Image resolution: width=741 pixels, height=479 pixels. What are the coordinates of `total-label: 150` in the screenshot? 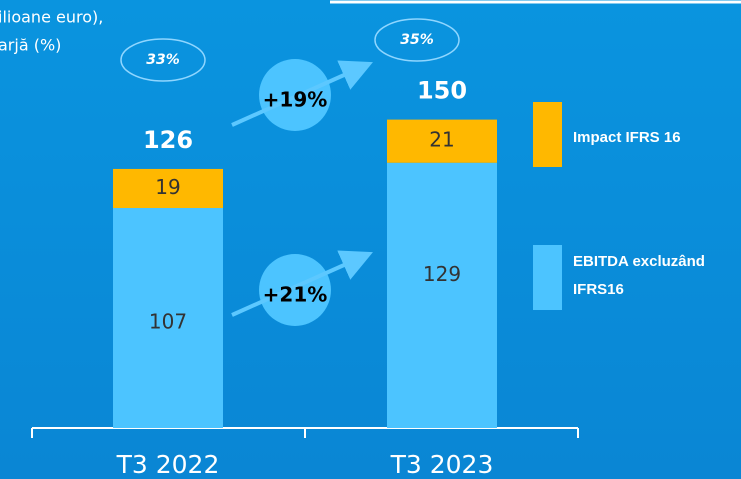 It's located at (442, 91).